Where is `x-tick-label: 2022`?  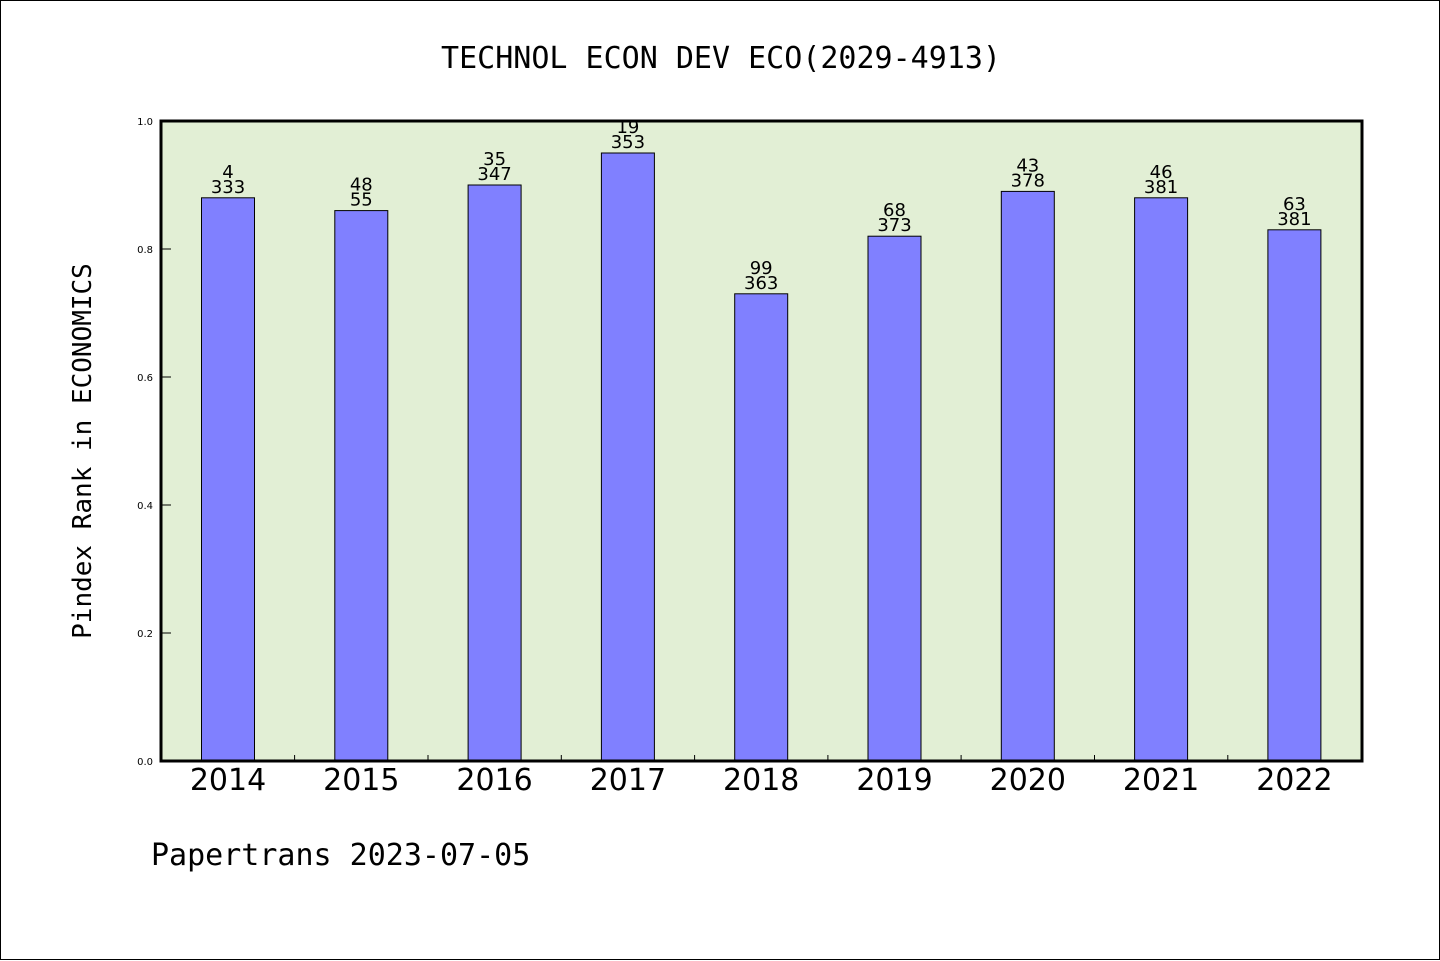
x-tick-label: 2022 is located at coordinates (1294, 780).